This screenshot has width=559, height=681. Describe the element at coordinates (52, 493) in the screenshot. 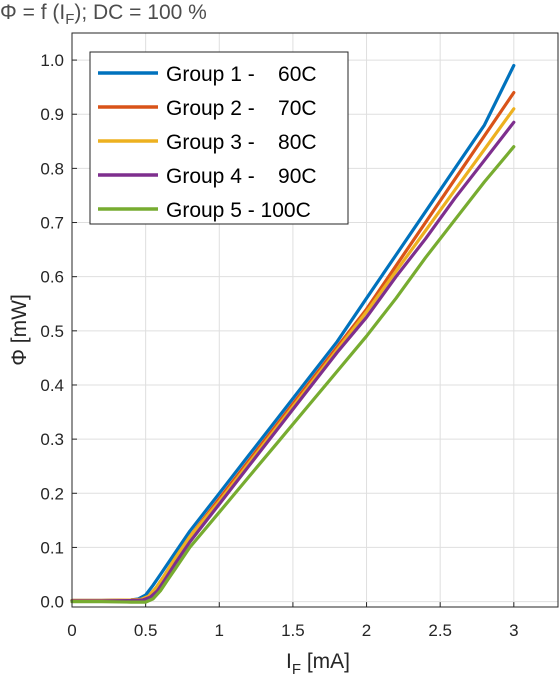

I see `y-tick-label: 0.2` at that location.